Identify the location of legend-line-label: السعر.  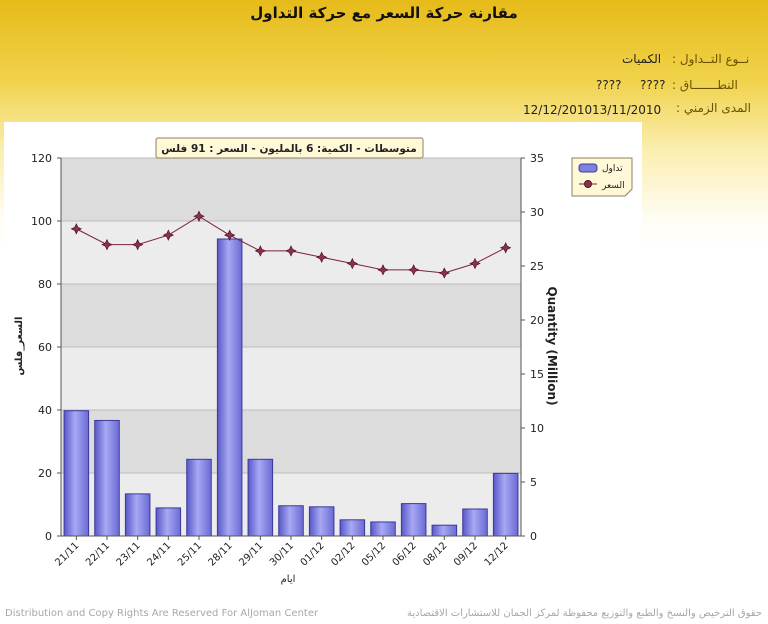
(613, 186).